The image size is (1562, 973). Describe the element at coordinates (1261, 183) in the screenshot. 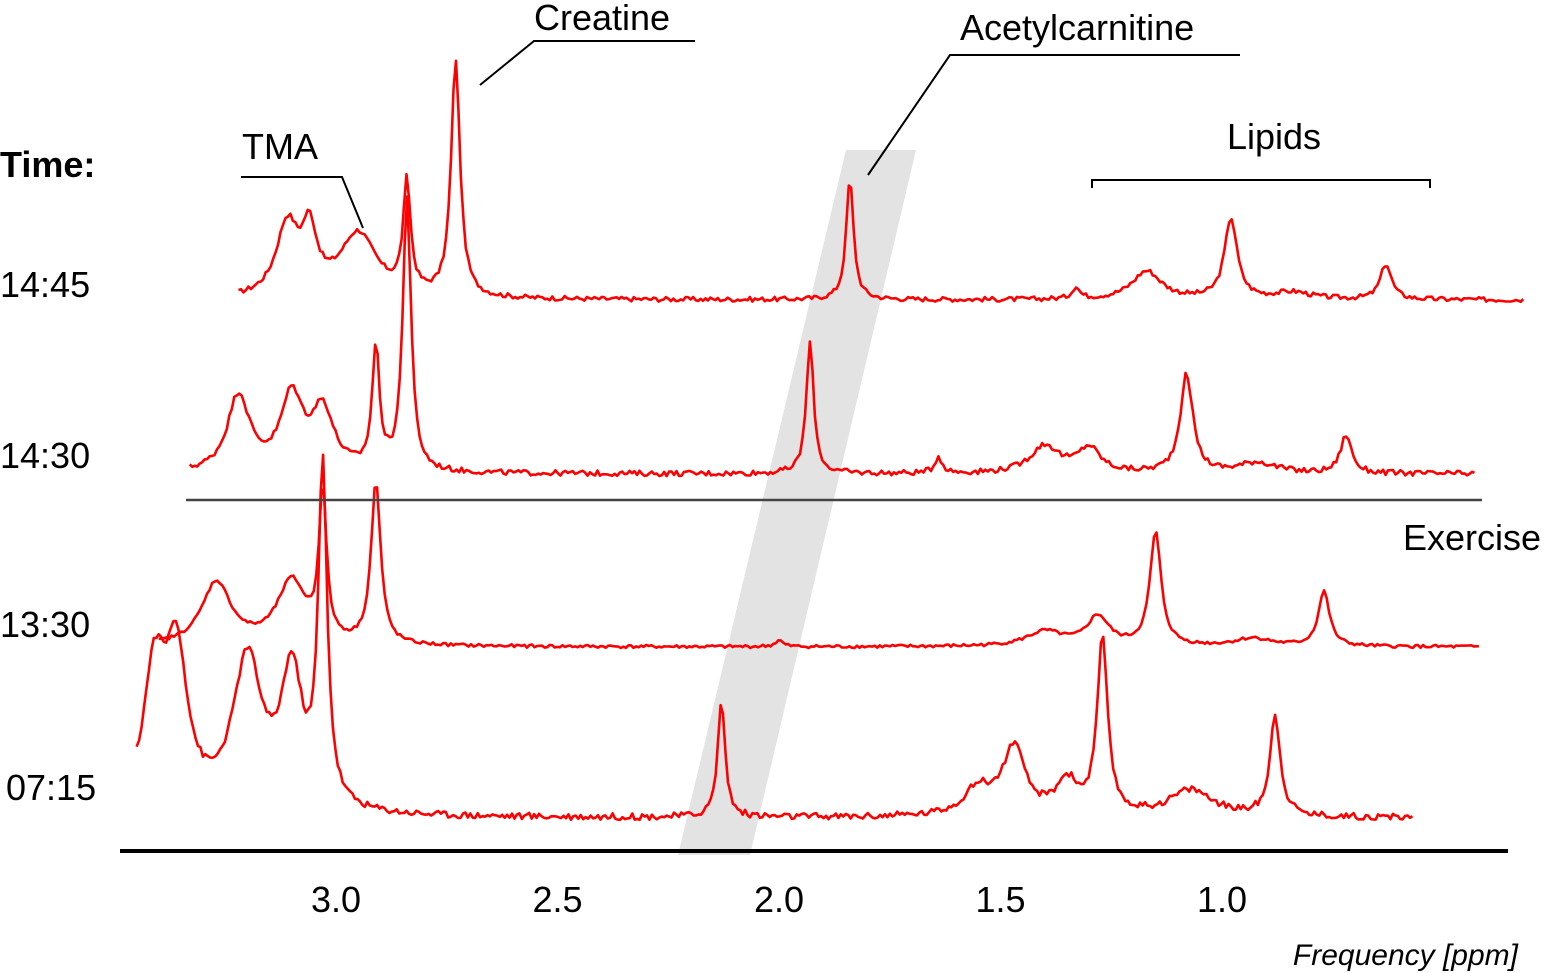

I see `lipids-bracket` at that location.